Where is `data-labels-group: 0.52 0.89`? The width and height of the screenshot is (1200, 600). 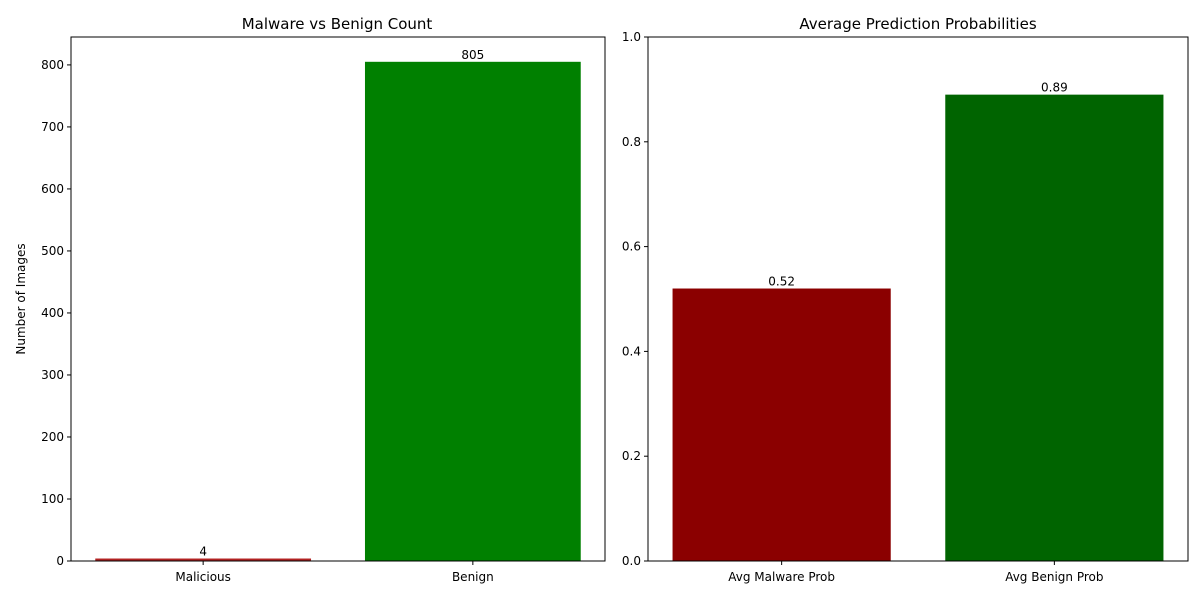
data-labels-group: 0.52 0.89 is located at coordinates (917, 185).